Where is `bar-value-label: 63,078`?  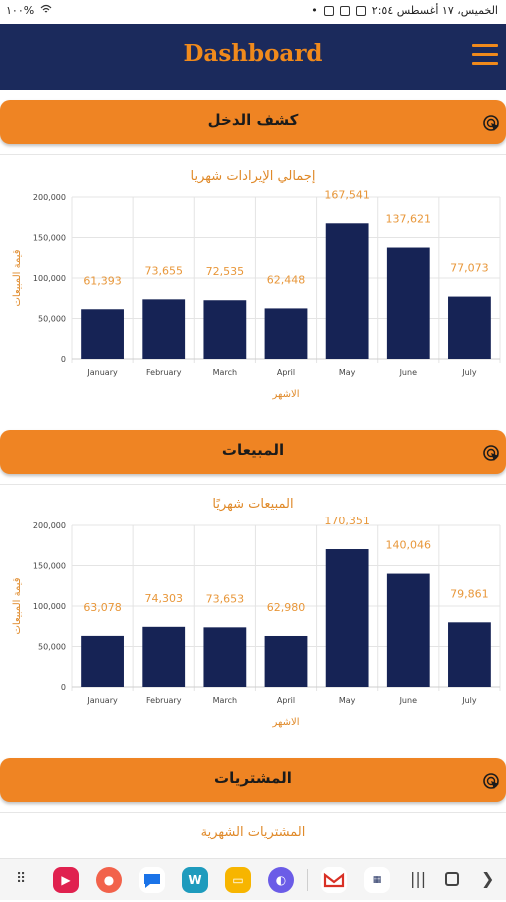 bar-value-label: 63,078 is located at coordinates (102, 607).